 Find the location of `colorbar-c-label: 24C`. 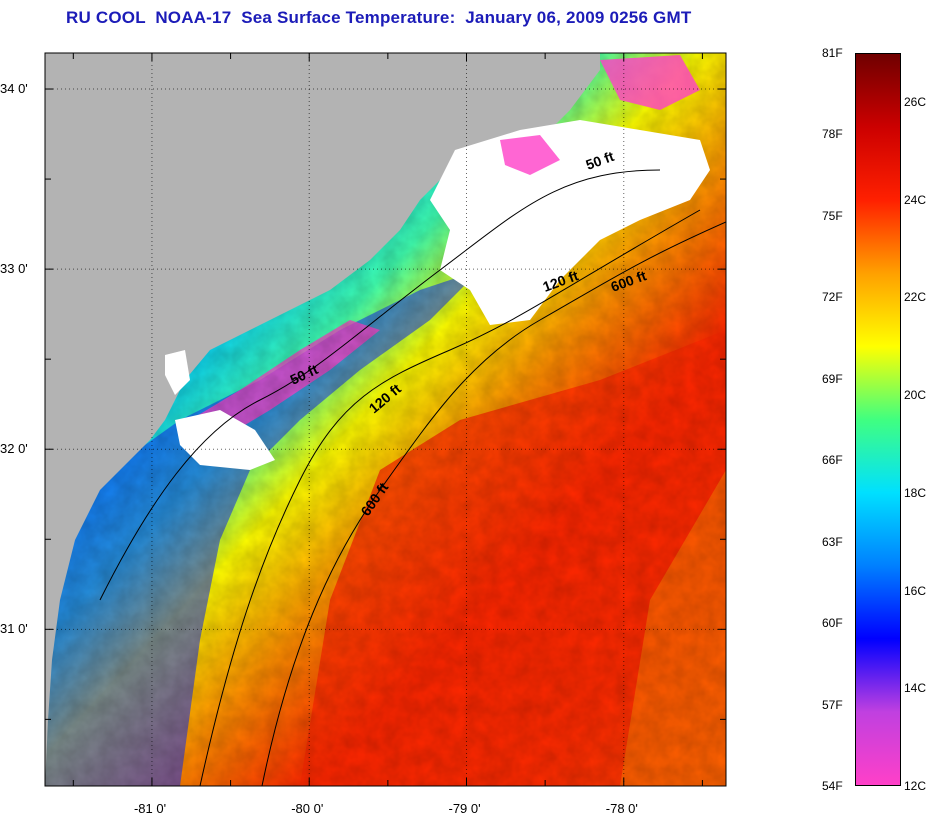

colorbar-c-label: 24C is located at coordinates (915, 199).